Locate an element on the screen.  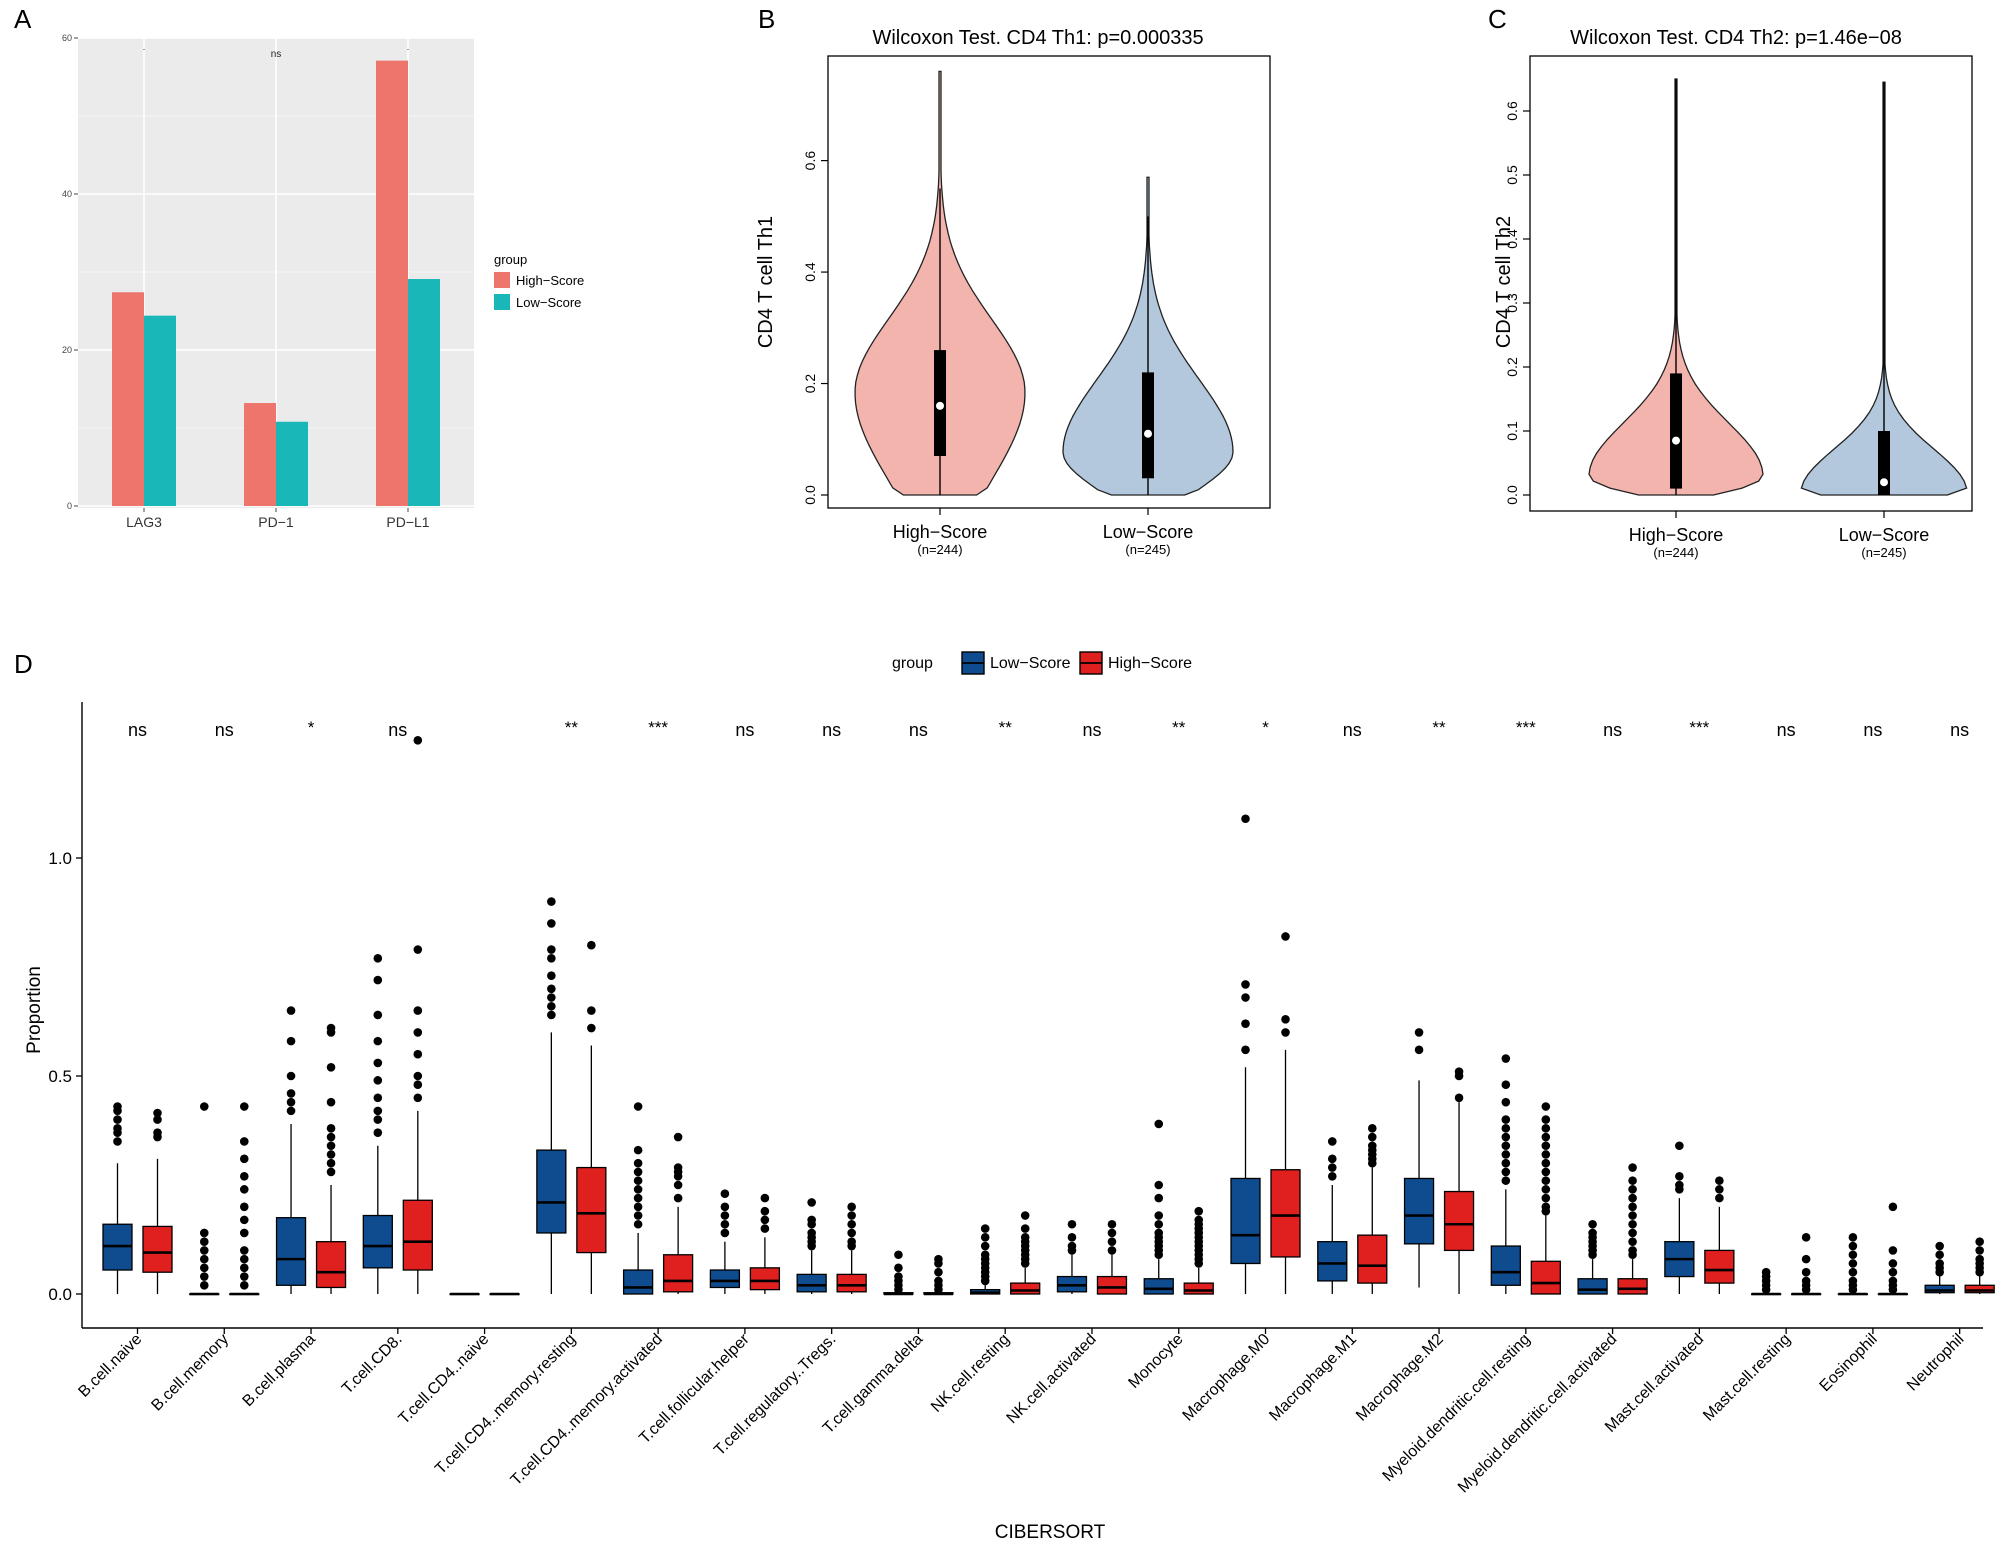
significance-labels: · ns · is located at coordinates (276, 52).